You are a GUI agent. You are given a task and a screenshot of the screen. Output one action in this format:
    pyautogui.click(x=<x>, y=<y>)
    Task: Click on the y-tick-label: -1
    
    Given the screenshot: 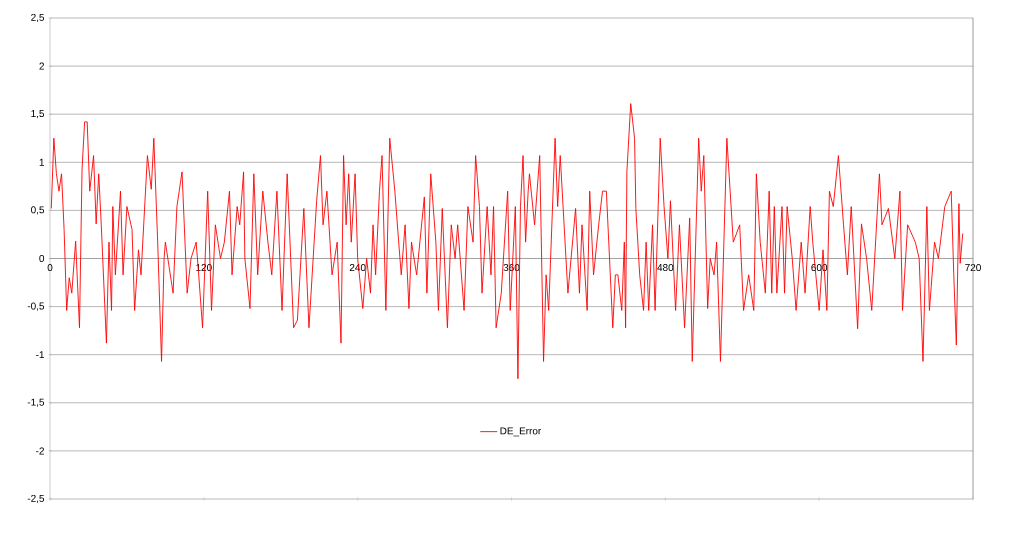 What is the action you would take?
    pyautogui.click(x=40, y=355)
    